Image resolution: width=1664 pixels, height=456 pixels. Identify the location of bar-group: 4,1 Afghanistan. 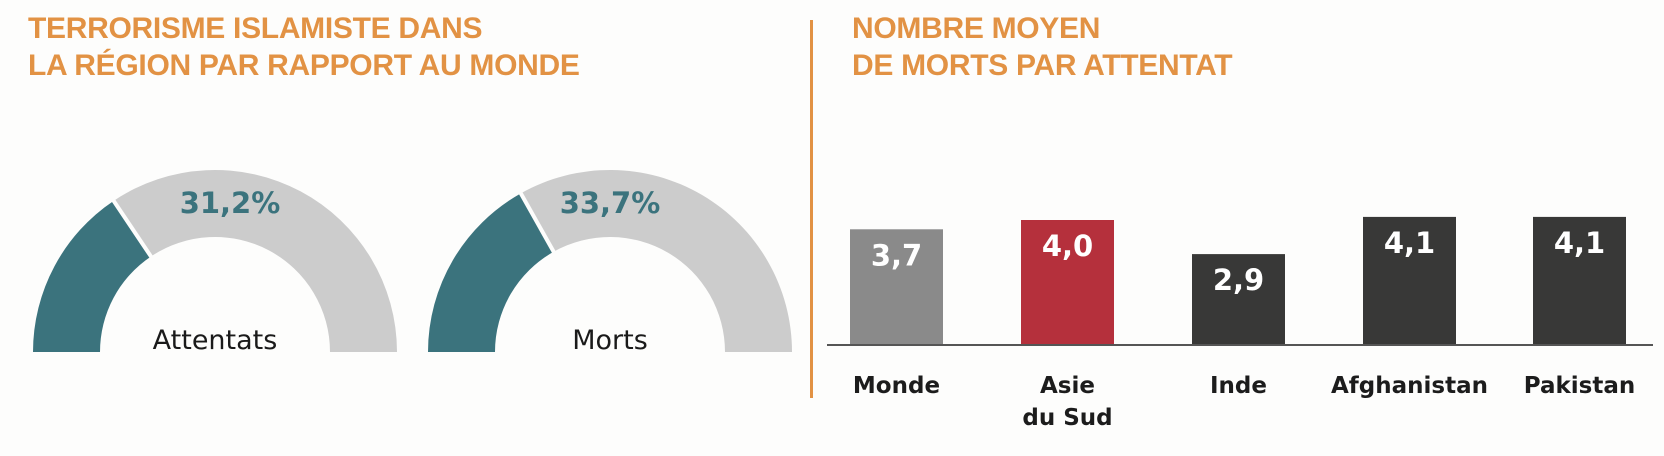
(1409, 307).